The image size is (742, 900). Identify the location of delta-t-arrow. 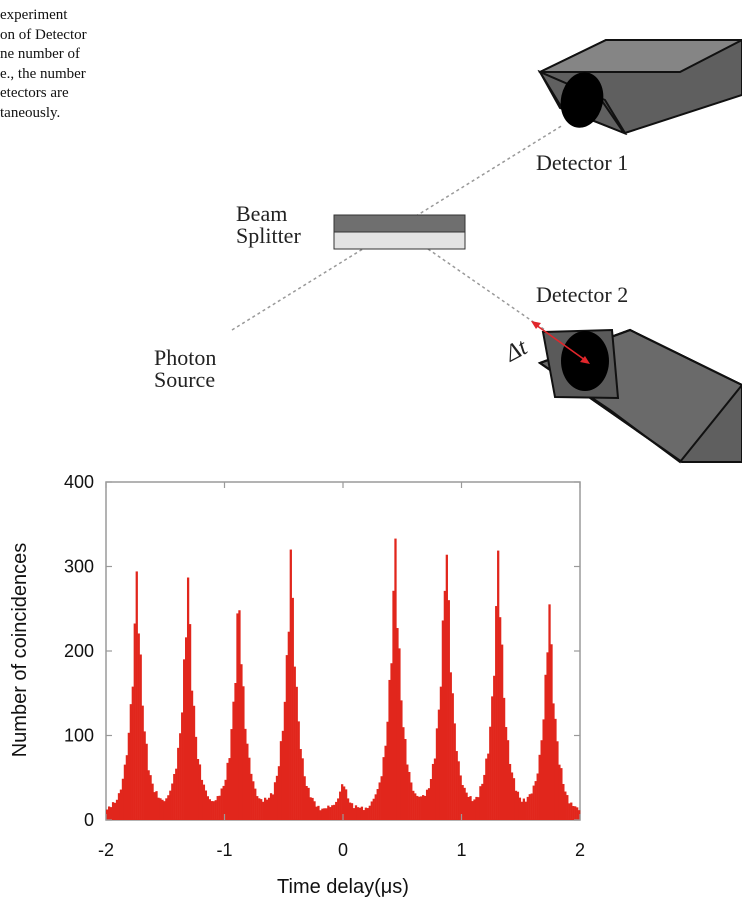
(560, 342).